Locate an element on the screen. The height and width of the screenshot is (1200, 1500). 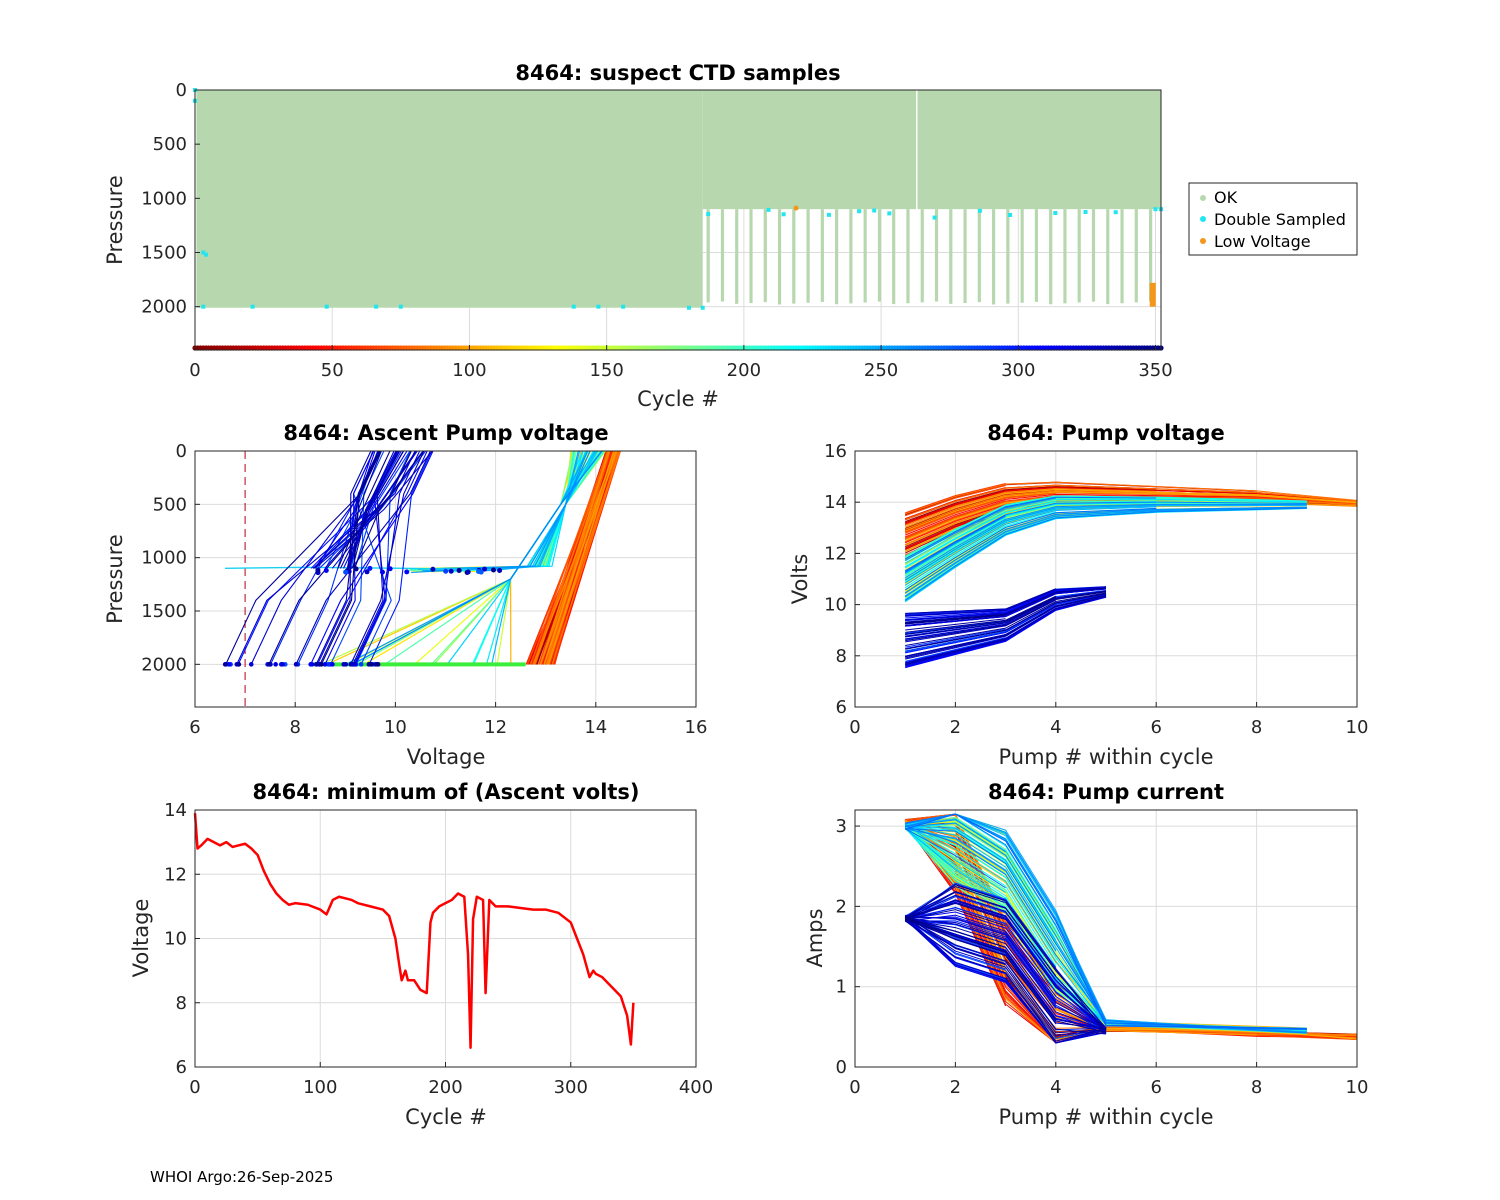
legend-marker-double-sampled is located at coordinates (1203, 219).